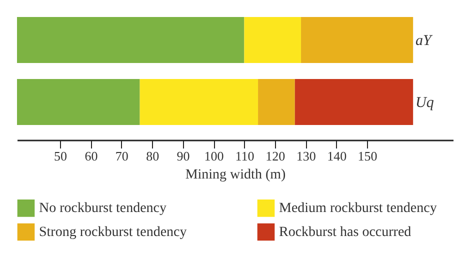  What do you see at coordinates (235, 175) in the screenshot?
I see `x-axis-title: Mining width (m)` at bounding box center [235, 175].